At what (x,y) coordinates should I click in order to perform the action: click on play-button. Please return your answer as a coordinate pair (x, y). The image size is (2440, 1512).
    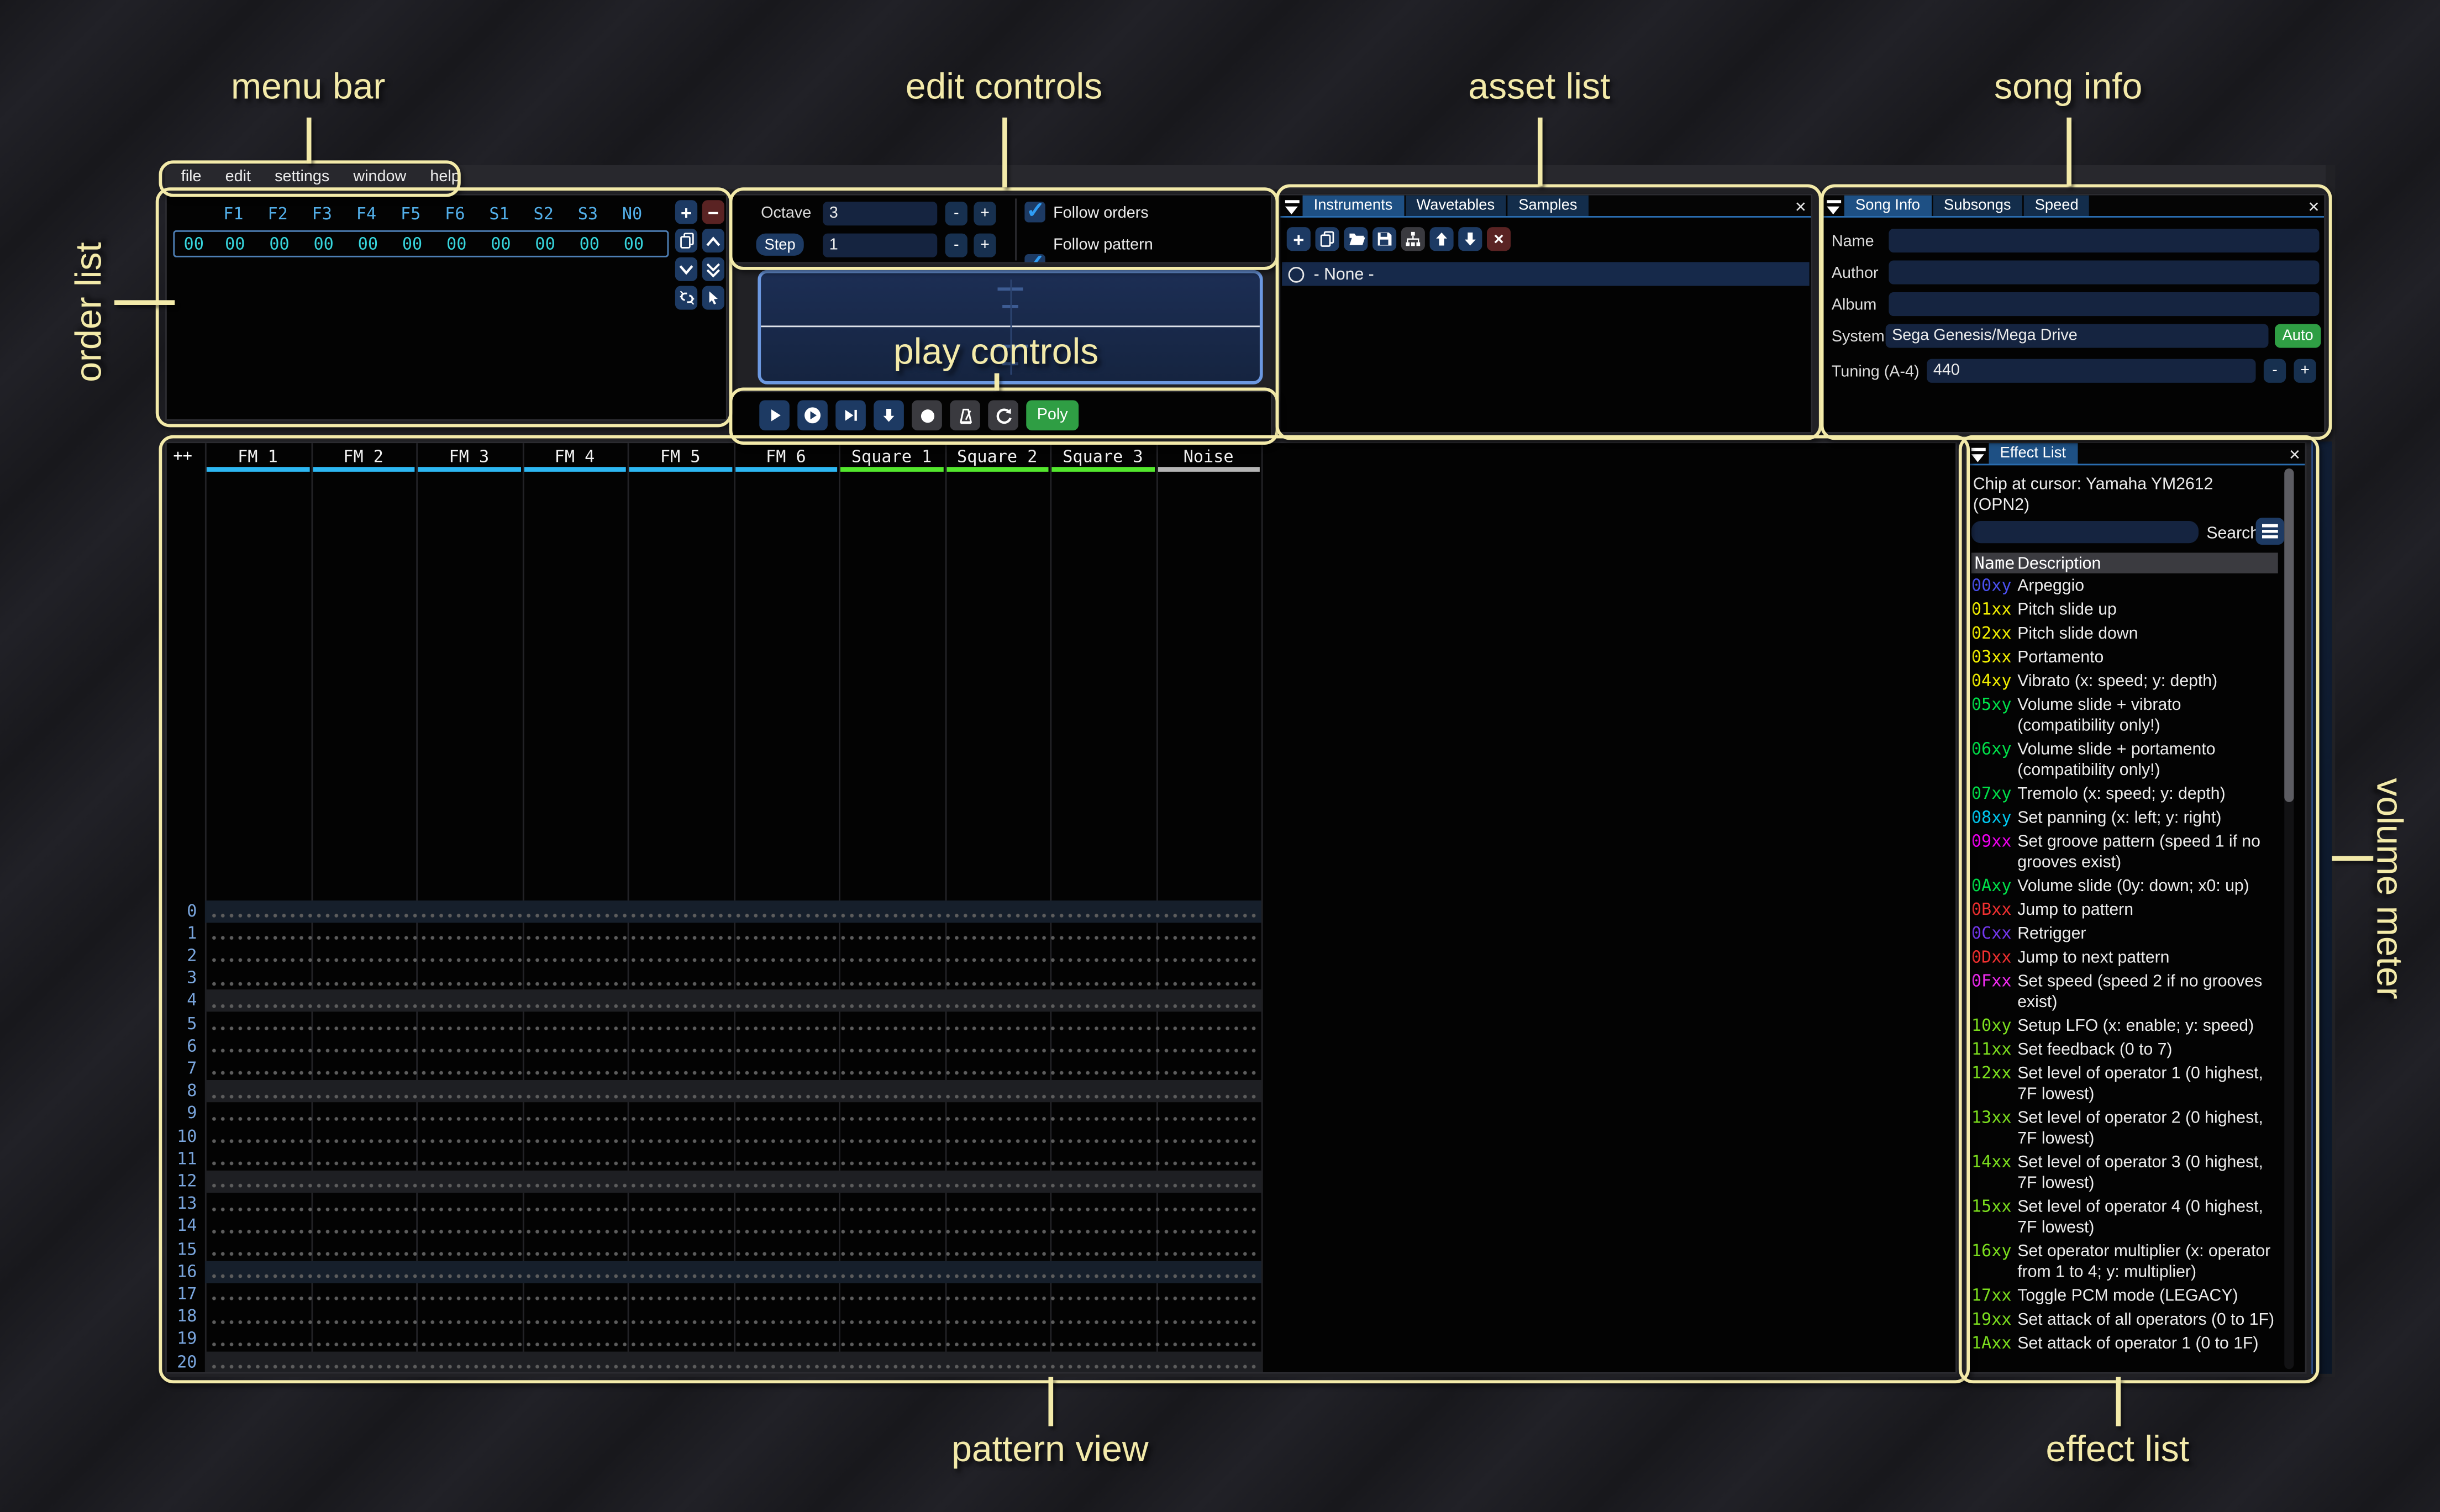
    Looking at the image, I should click on (774, 415).